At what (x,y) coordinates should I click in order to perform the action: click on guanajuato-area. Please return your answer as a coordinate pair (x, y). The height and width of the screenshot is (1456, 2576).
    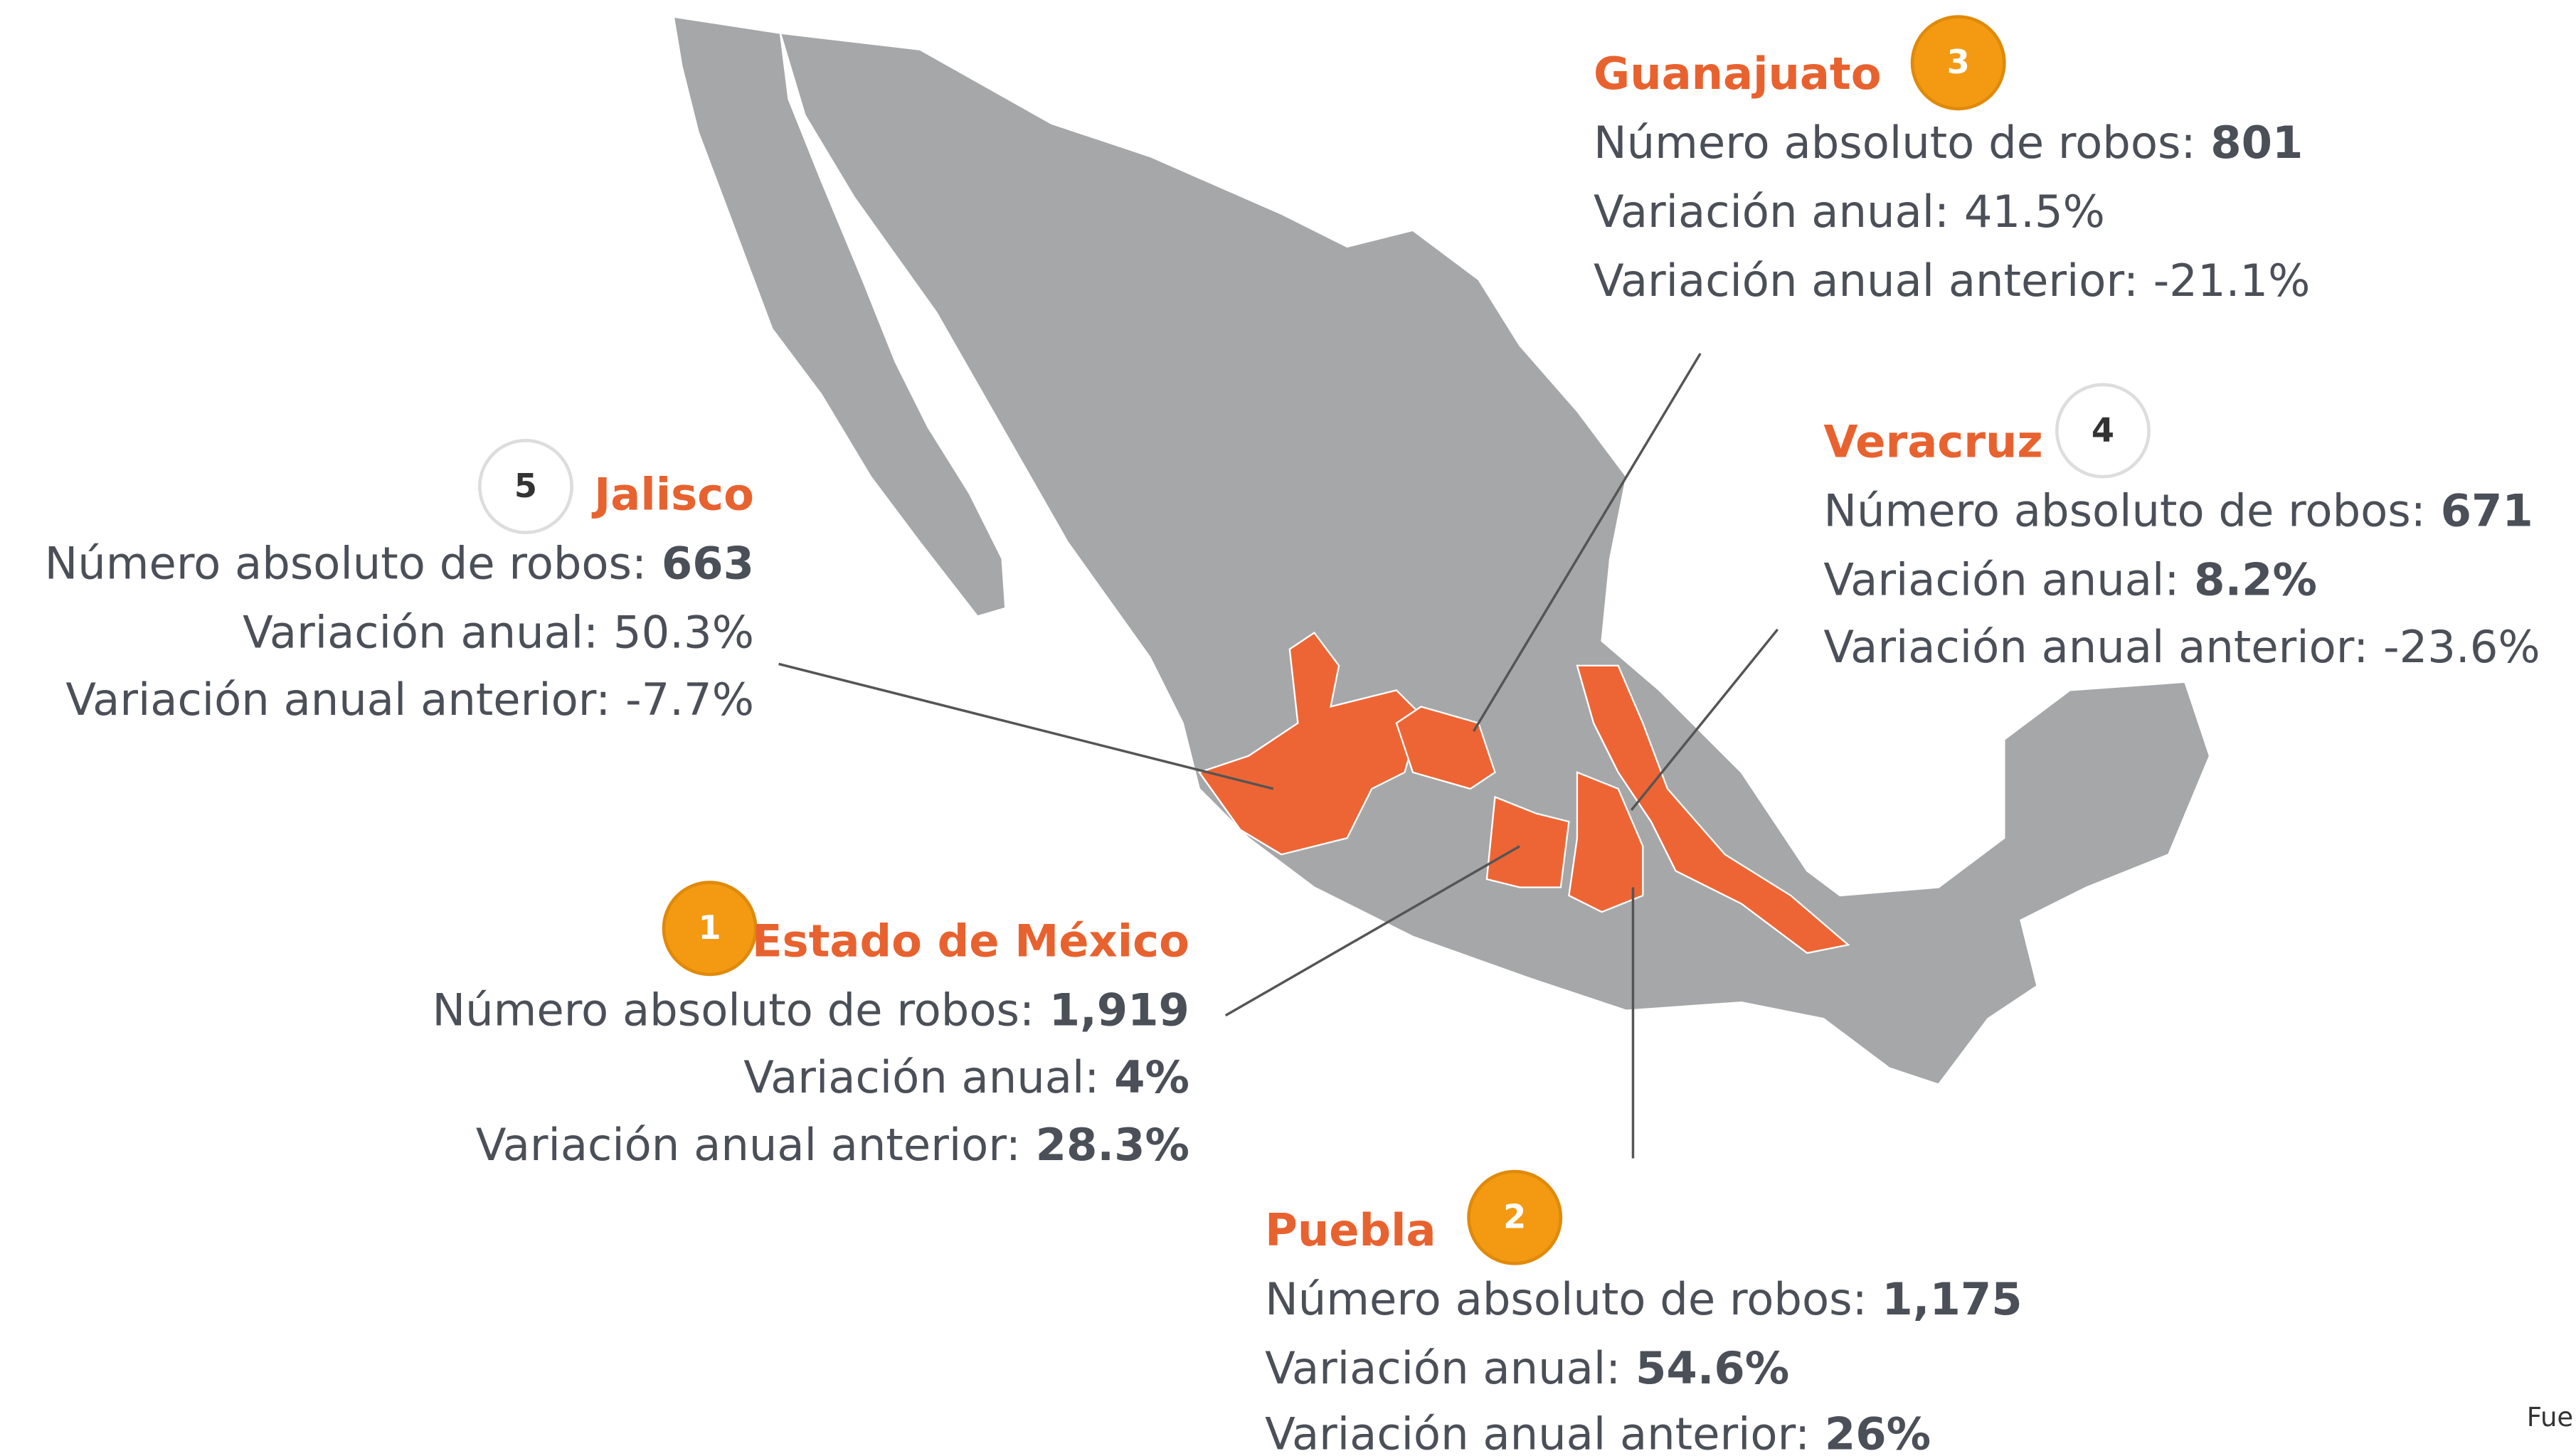
    Looking at the image, I should click on (1445, 748).